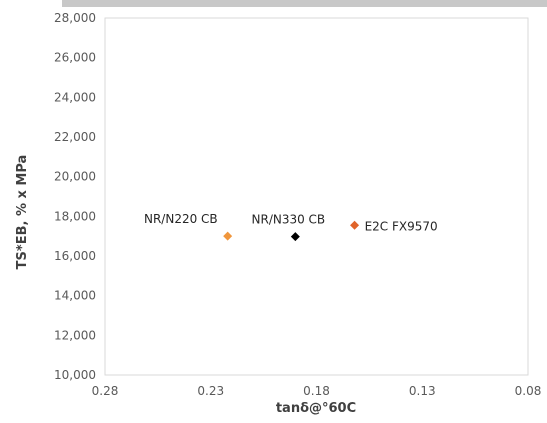 This screenshot has width=547, height=423. What do you see at coordinates (289, 220) in the screenshot?
I see `data-point-label: NR/N330 CB` at bounding box center [289, 220].